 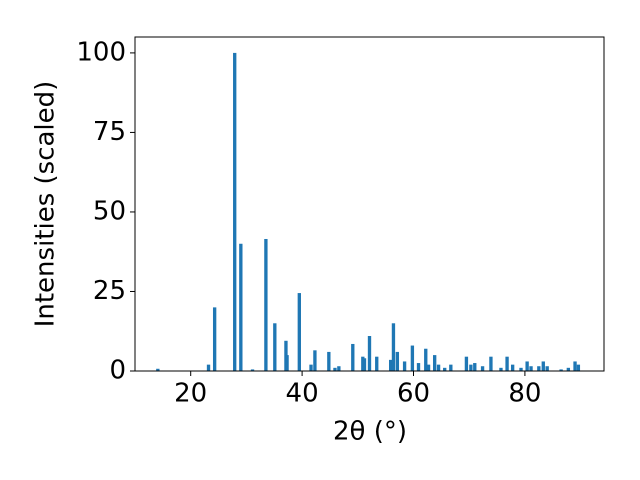 I want to click on y-tick-label: 100, so click(x=101, y=52).